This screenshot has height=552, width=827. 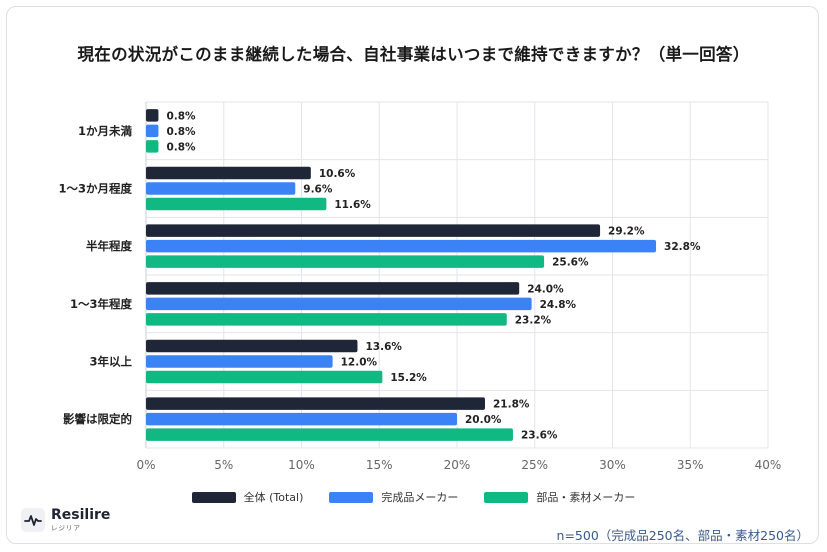 What do you see at coordinates (768, 465) in the screenshot?
I see `x-tick-label: 40%` at bounding box center [768, 465].